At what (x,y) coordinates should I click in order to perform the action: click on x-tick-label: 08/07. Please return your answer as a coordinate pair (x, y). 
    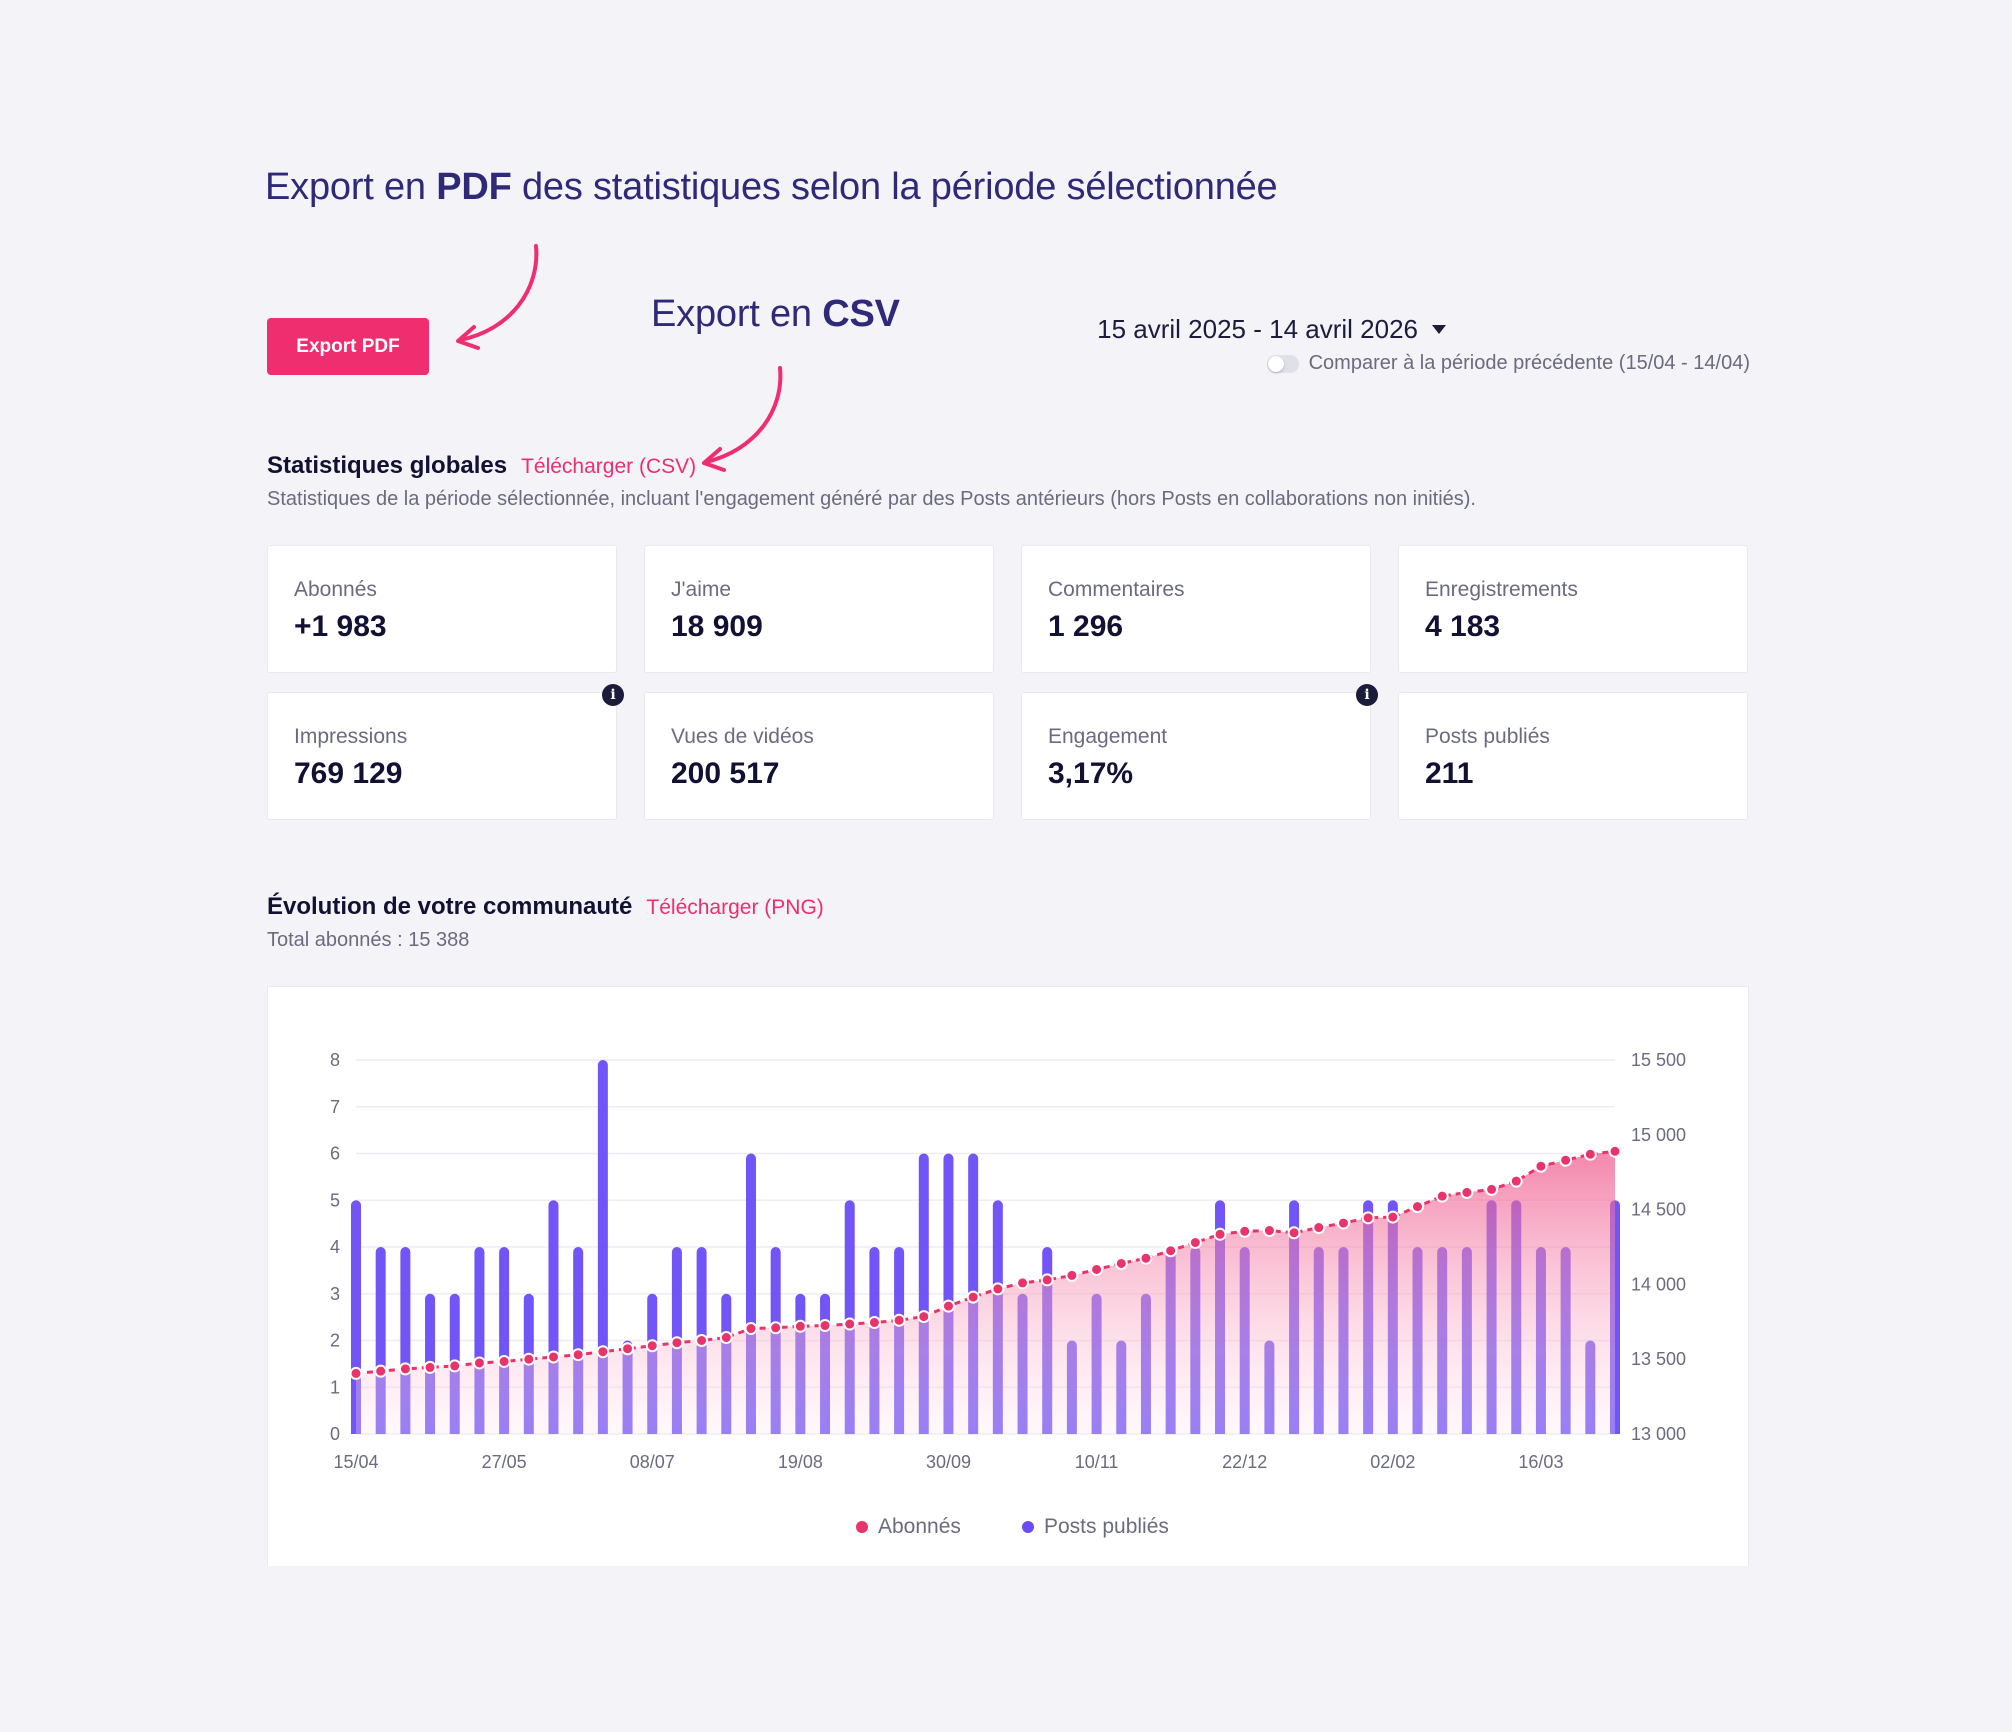
    Looking at the image, I should click on (652, 1462).